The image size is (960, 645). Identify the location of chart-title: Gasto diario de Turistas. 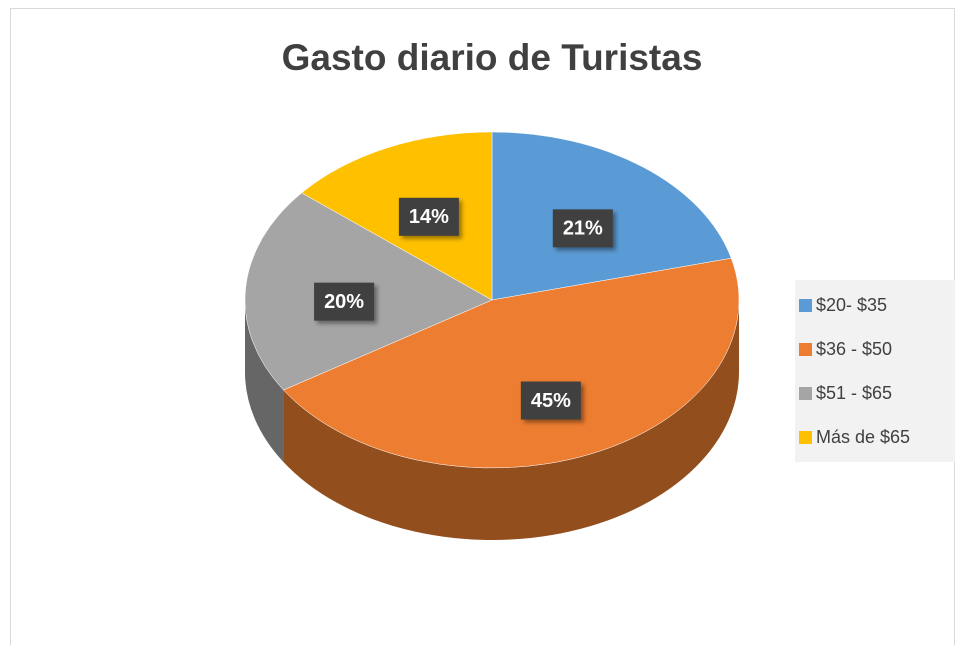
(492, 57).